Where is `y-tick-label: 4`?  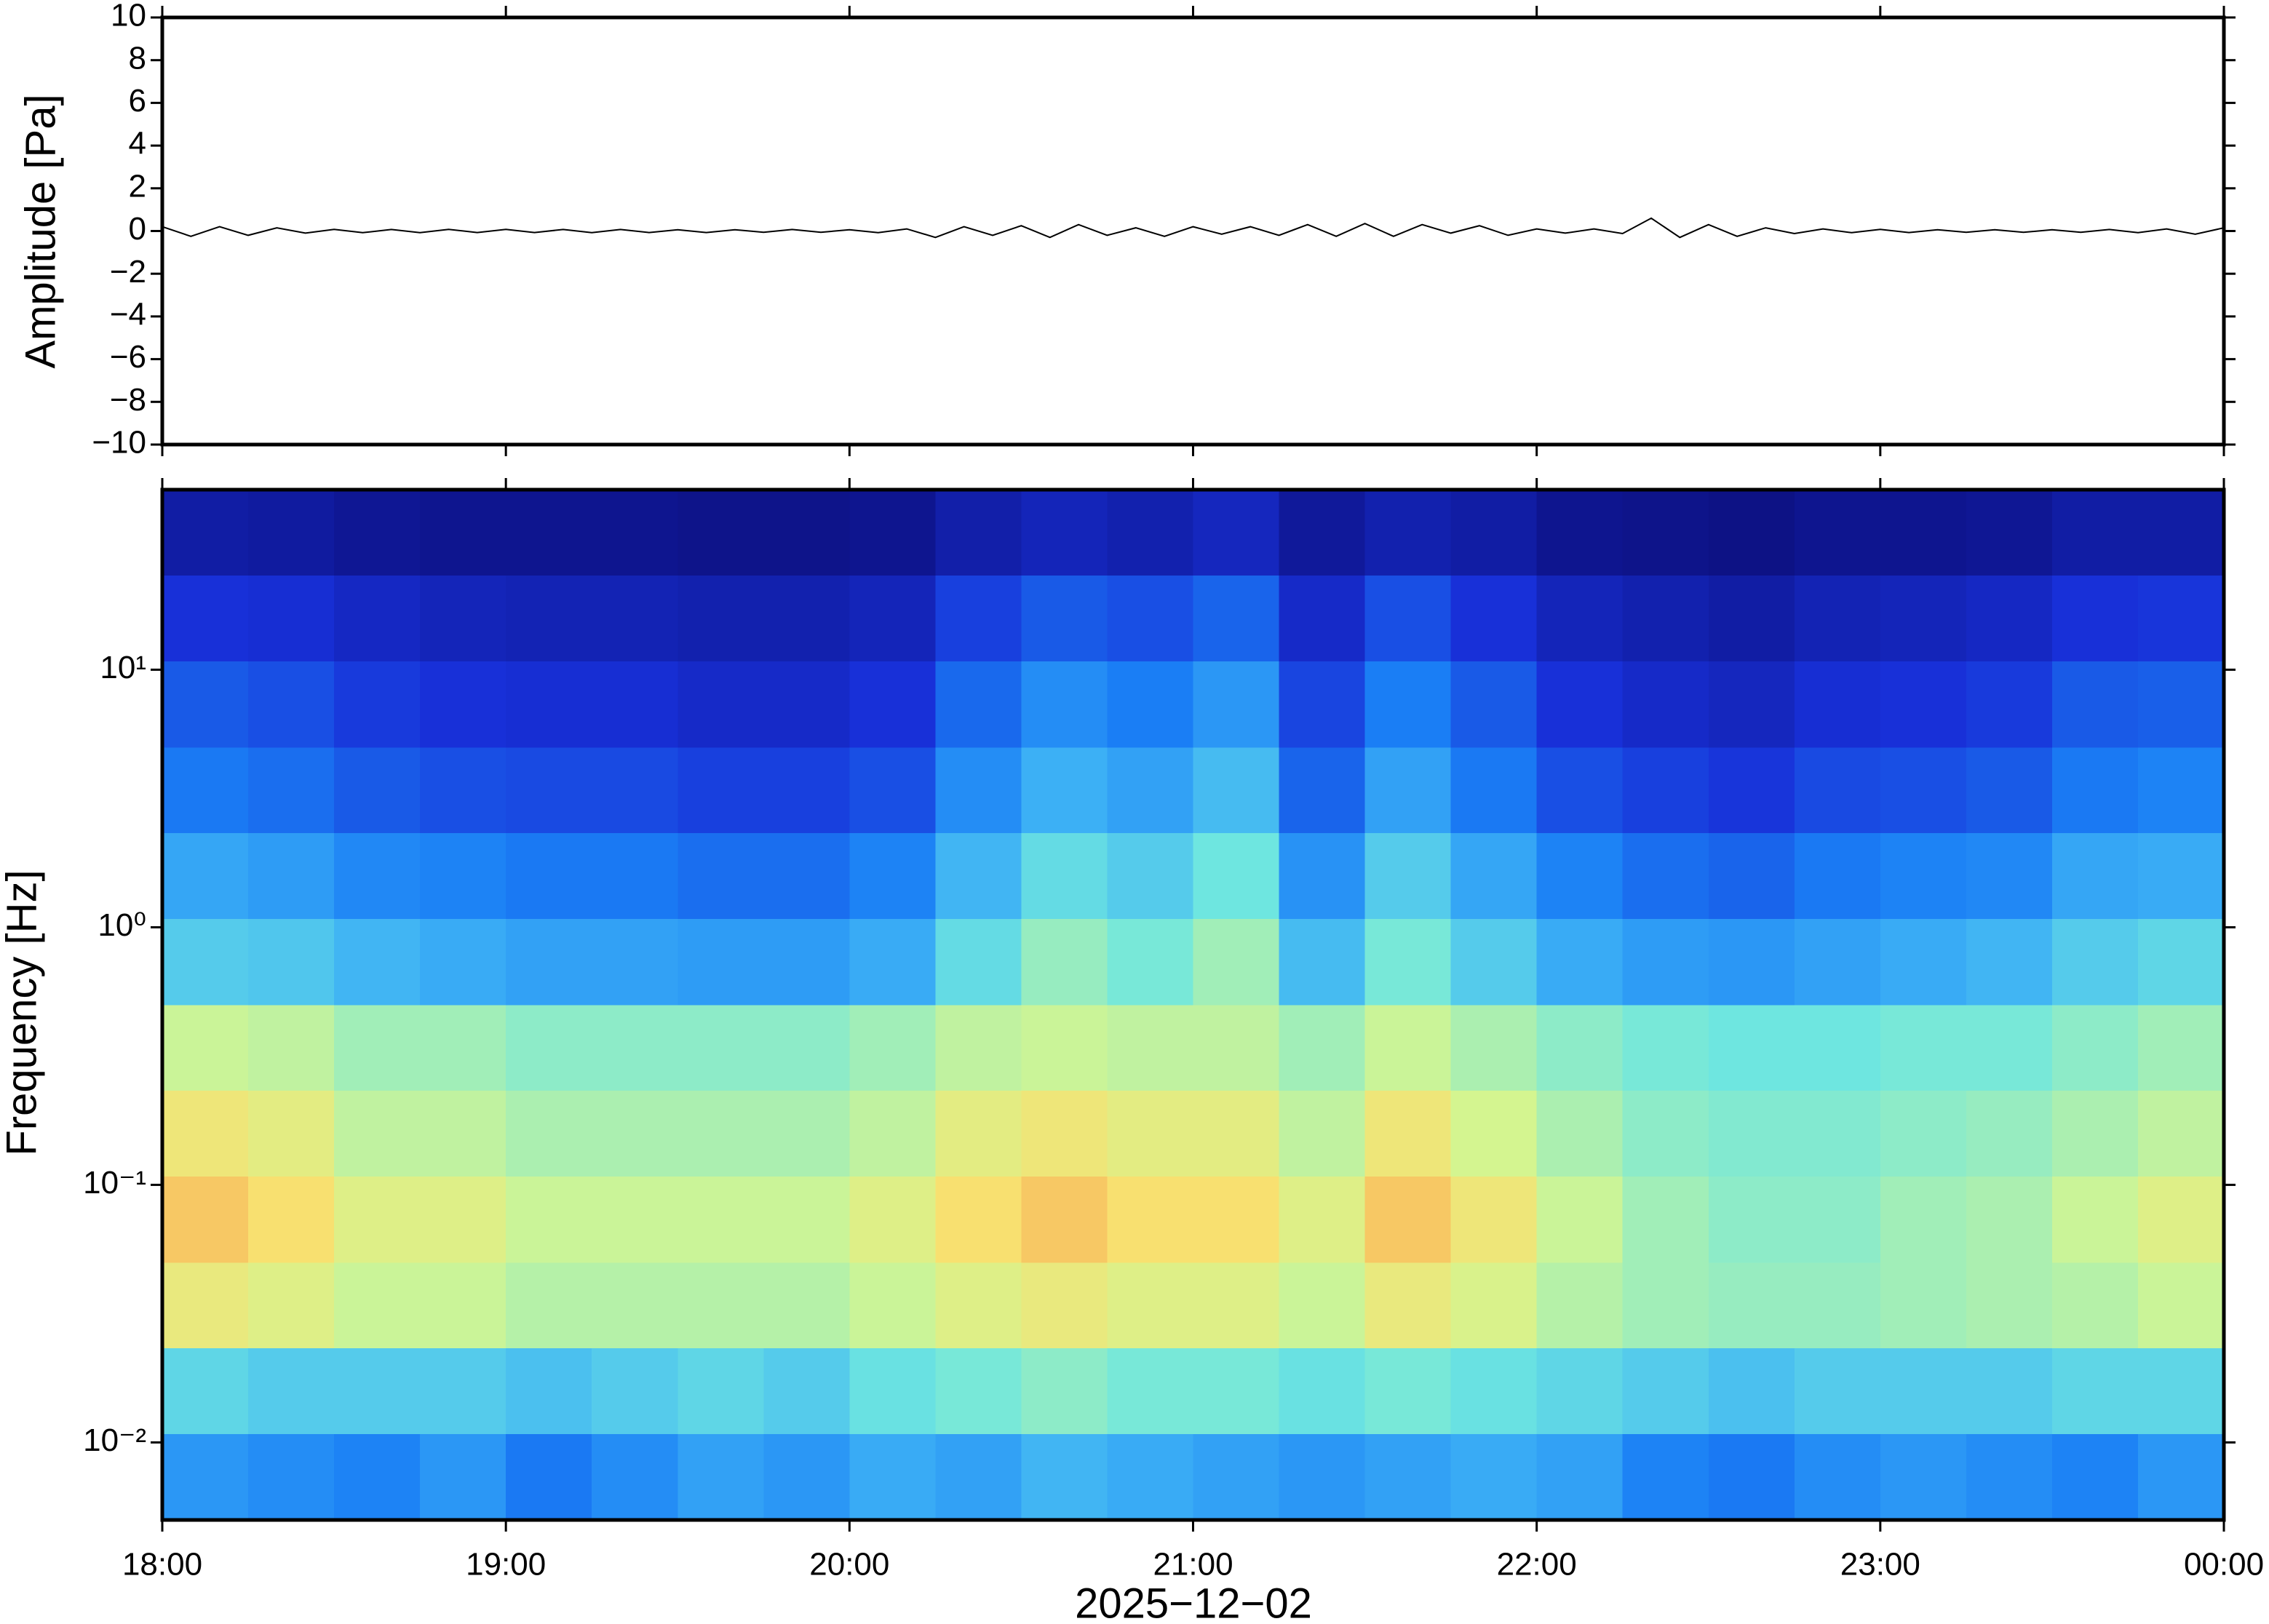 y-tick-label: 4 is located at coordinates (137, 144).